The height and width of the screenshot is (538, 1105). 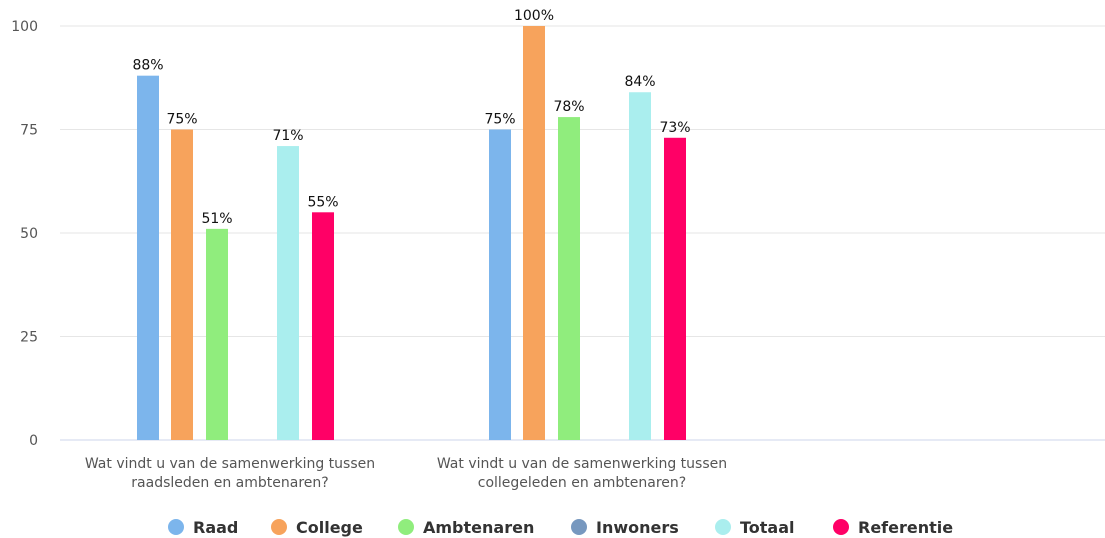 I want to click on legend-item-raad: Raad, so click(x=203, y=527).